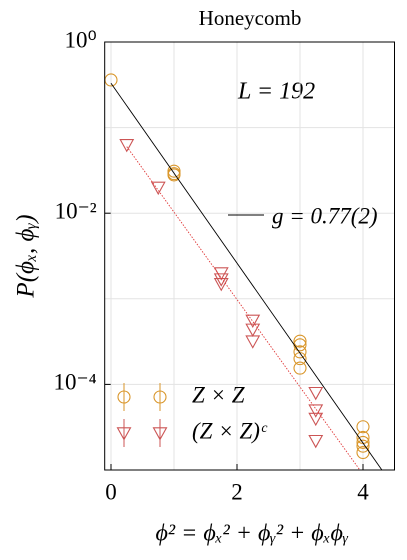 The image size is (407, 560). I want to click on y-tick-label: 10⁻⁴, so click(75, 382).